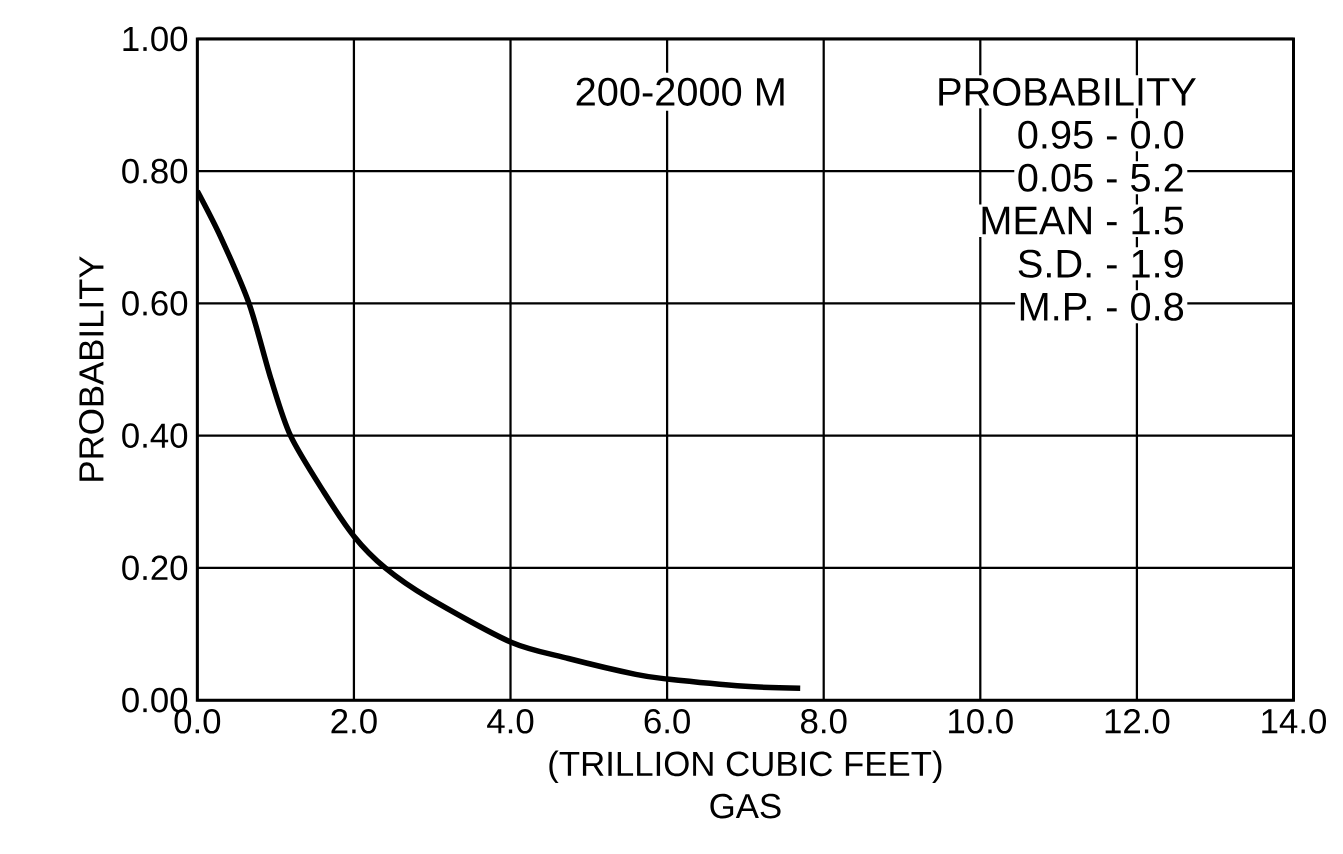  I want to click on y-tick-label: 0.60, so click(155, 303).